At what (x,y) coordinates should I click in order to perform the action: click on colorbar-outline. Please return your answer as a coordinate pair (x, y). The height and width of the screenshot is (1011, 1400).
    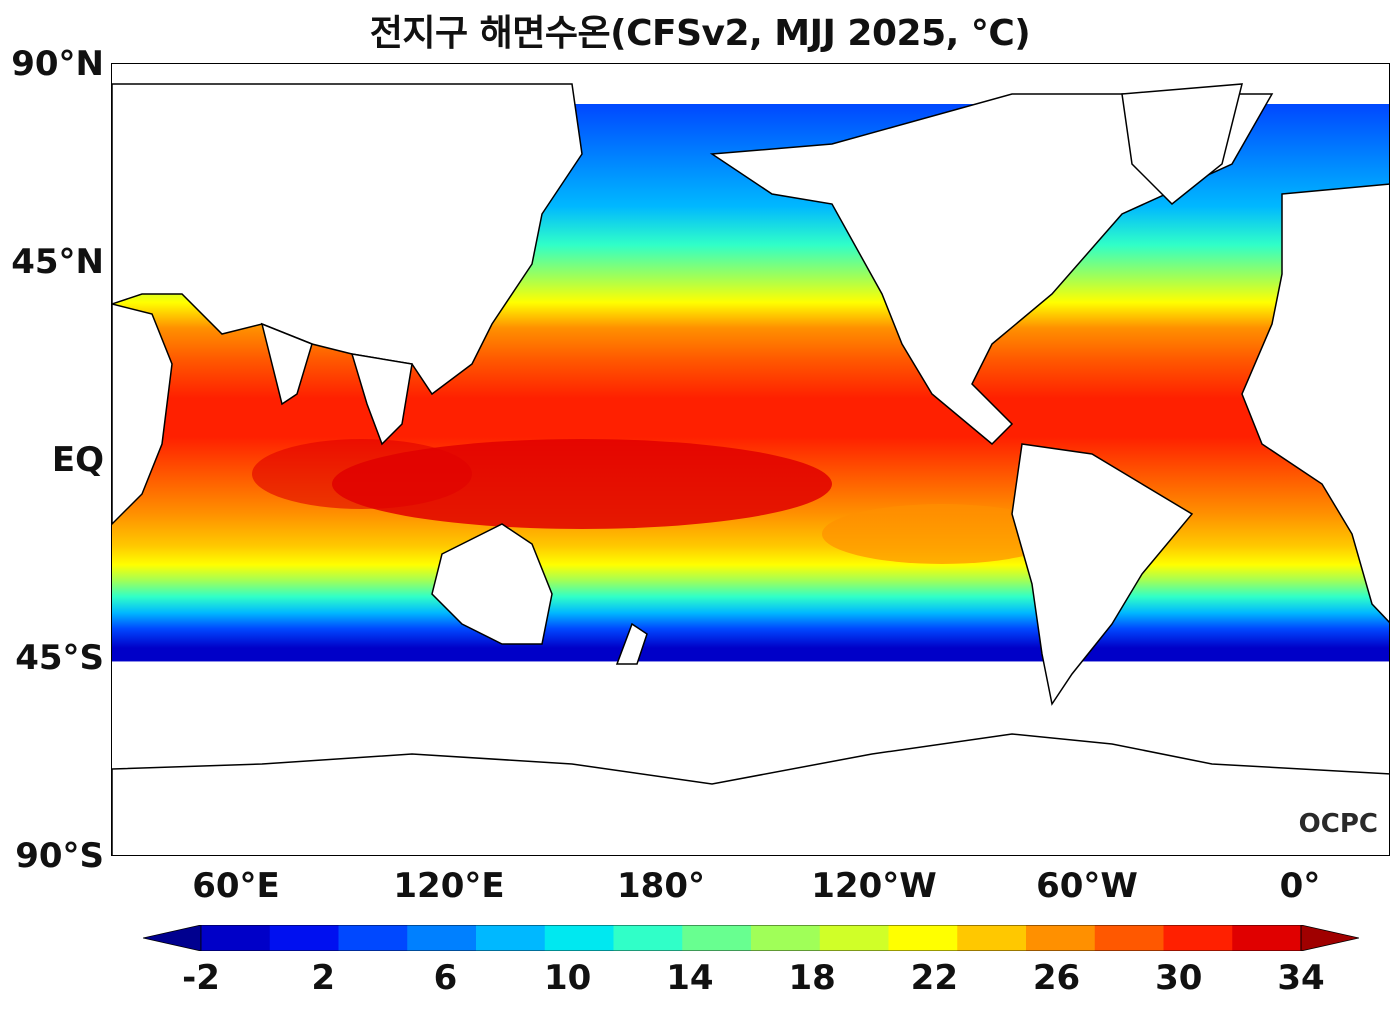
    Looking at the image, I should click on (751, 938).